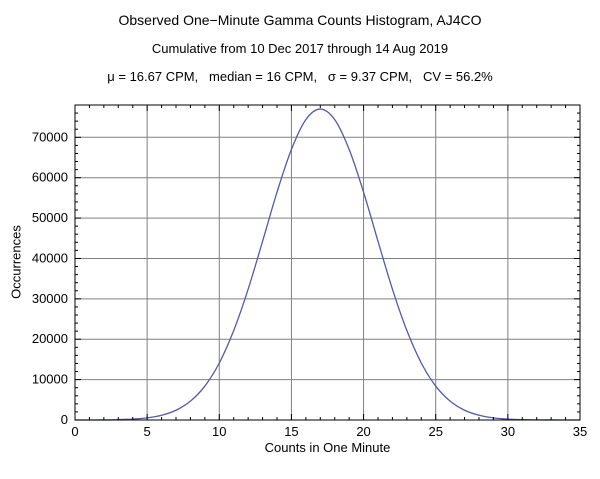 This screenshot has height=479, width=600. I want to click on x-tick-label: 5, so click(147, 431).